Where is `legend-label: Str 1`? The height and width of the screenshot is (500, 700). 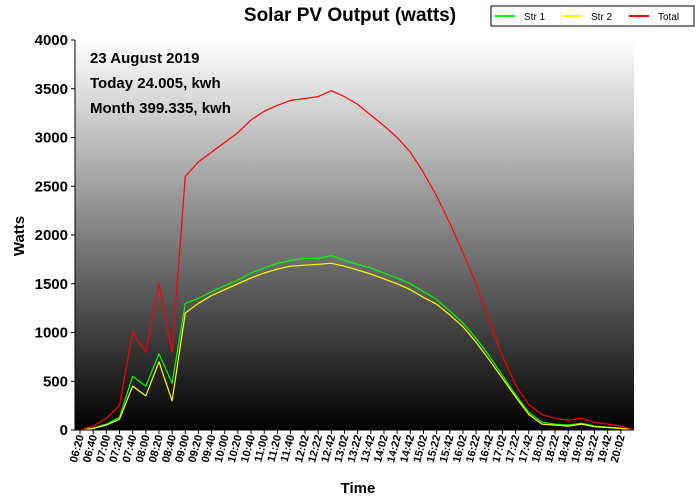 legend-label: Str 1 is located at coordinates (535, 17).